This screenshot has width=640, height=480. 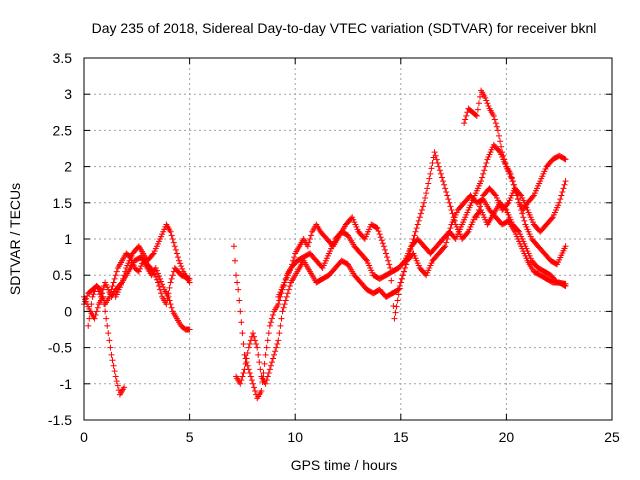 What do you see at coordinates (63, 58) in the screenshot?
I see `y-tick-label: 3.5` at bounding box center [63, 58].